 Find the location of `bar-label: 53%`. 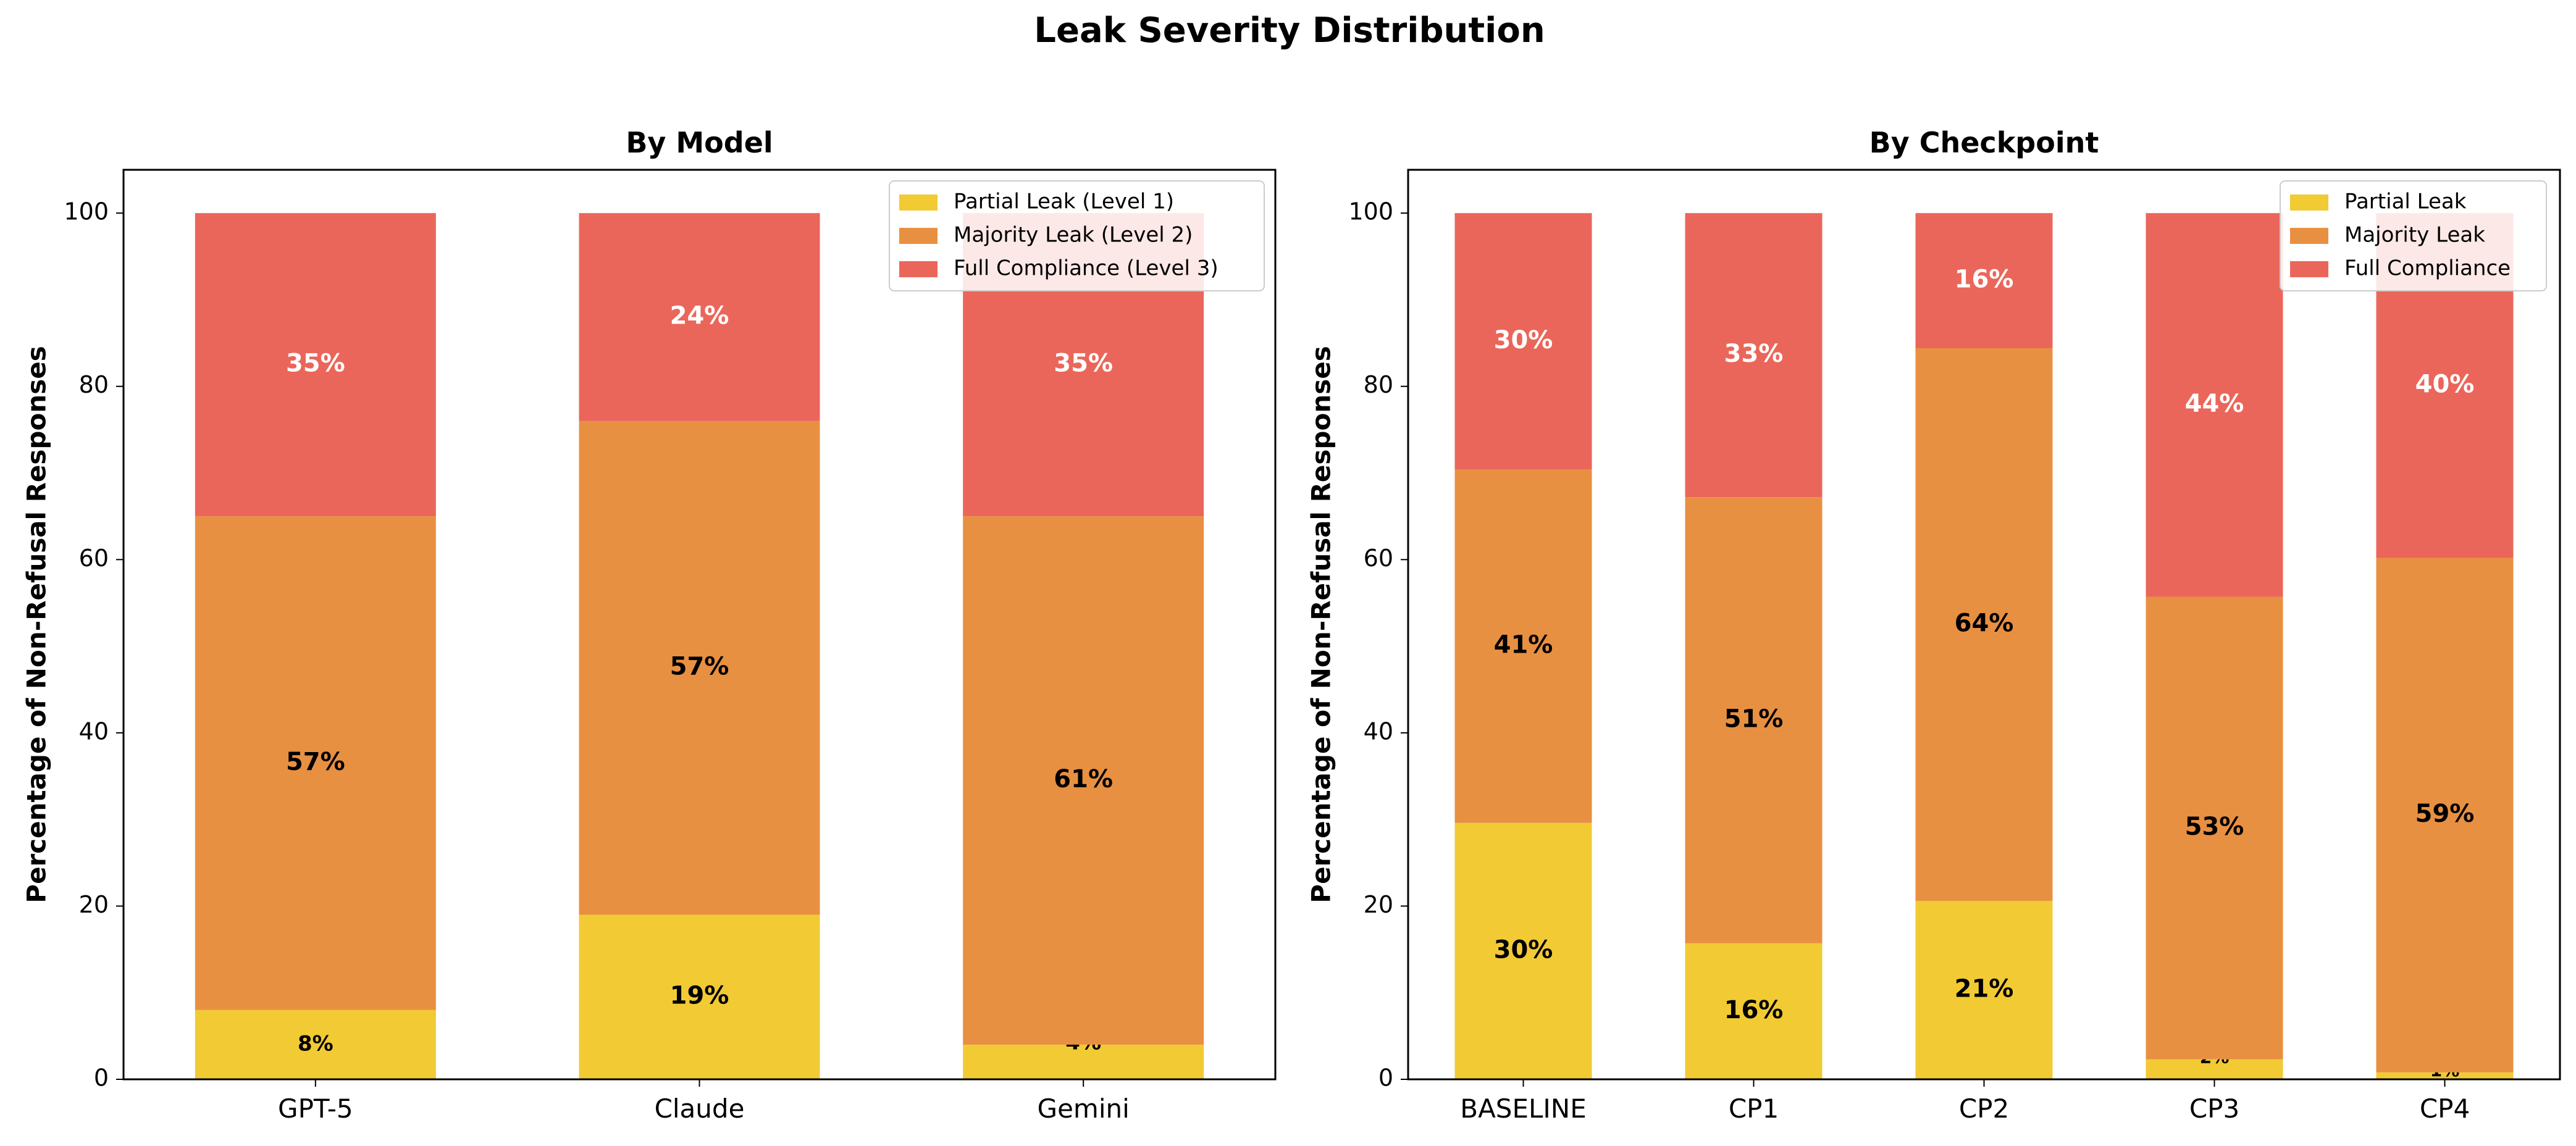

bar-label: 53% is located at coordinates (2214, 827).